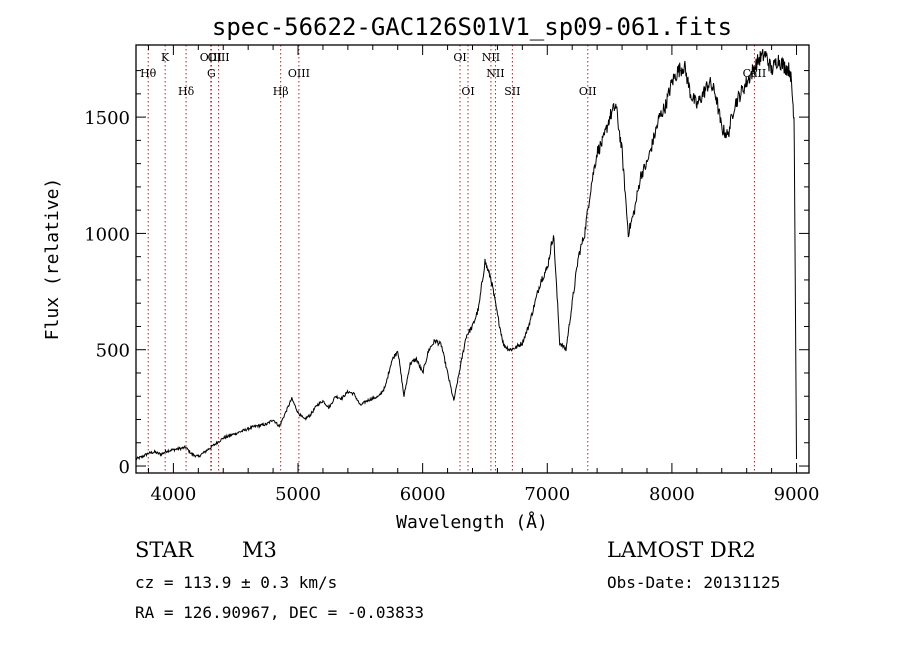 The image size is (900, 649). What do you see at coordinates (472, 522) in the screenshot?
I see `x-axis-label: Wavelength (Å)` at bounding box center [472, 522].